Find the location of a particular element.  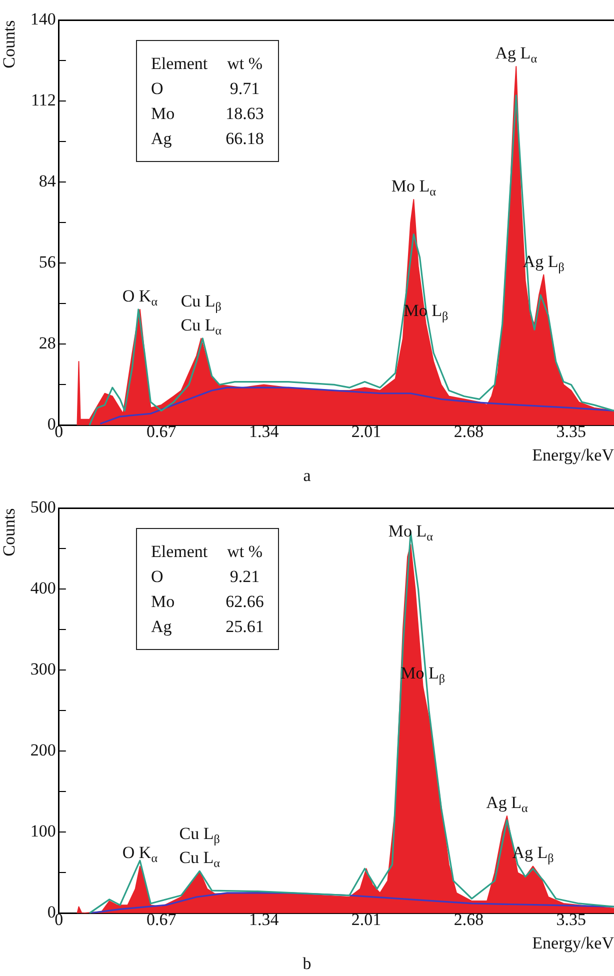

annotation: 62.66 is located at coordinates (245, 602).